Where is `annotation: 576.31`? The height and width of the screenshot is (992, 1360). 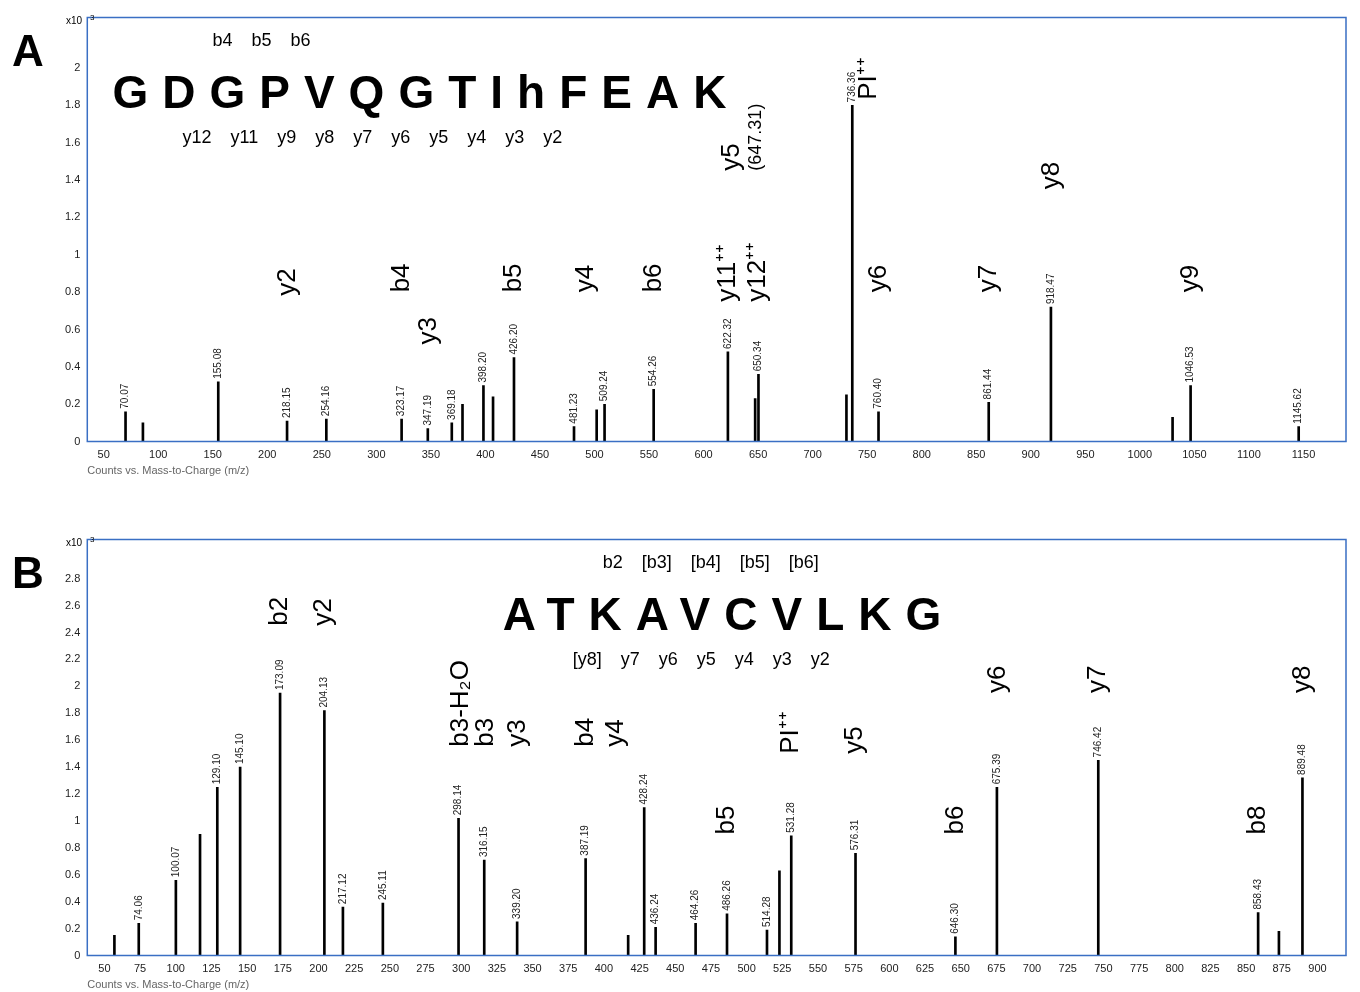
annotation: 576.31 is located at coordinates (855, 835).